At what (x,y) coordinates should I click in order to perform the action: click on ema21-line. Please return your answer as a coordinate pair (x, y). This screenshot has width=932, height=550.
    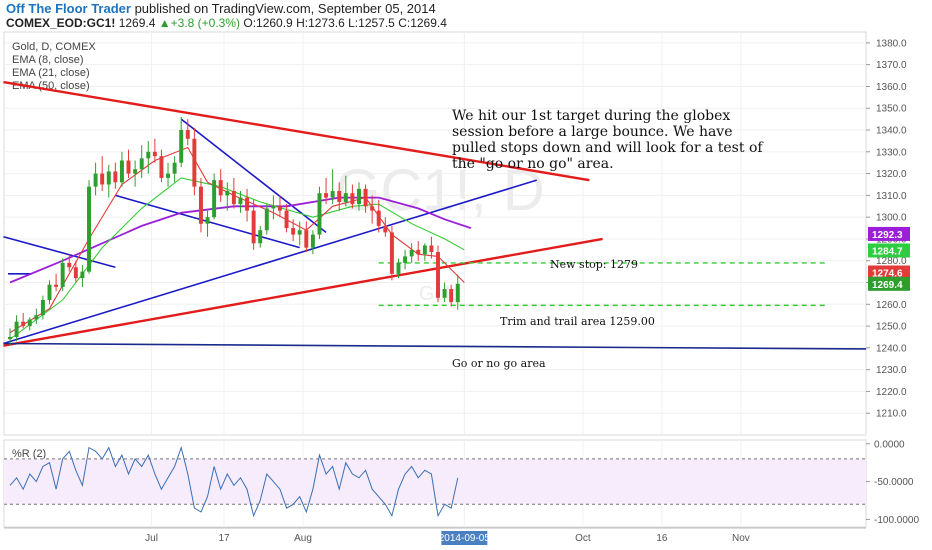
    Looking at the image, I should click on (237, 258).